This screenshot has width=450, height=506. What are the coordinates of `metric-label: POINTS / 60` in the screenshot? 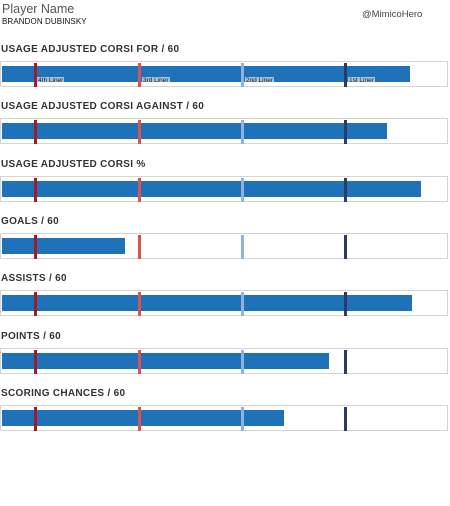 It's located at (31, 336).